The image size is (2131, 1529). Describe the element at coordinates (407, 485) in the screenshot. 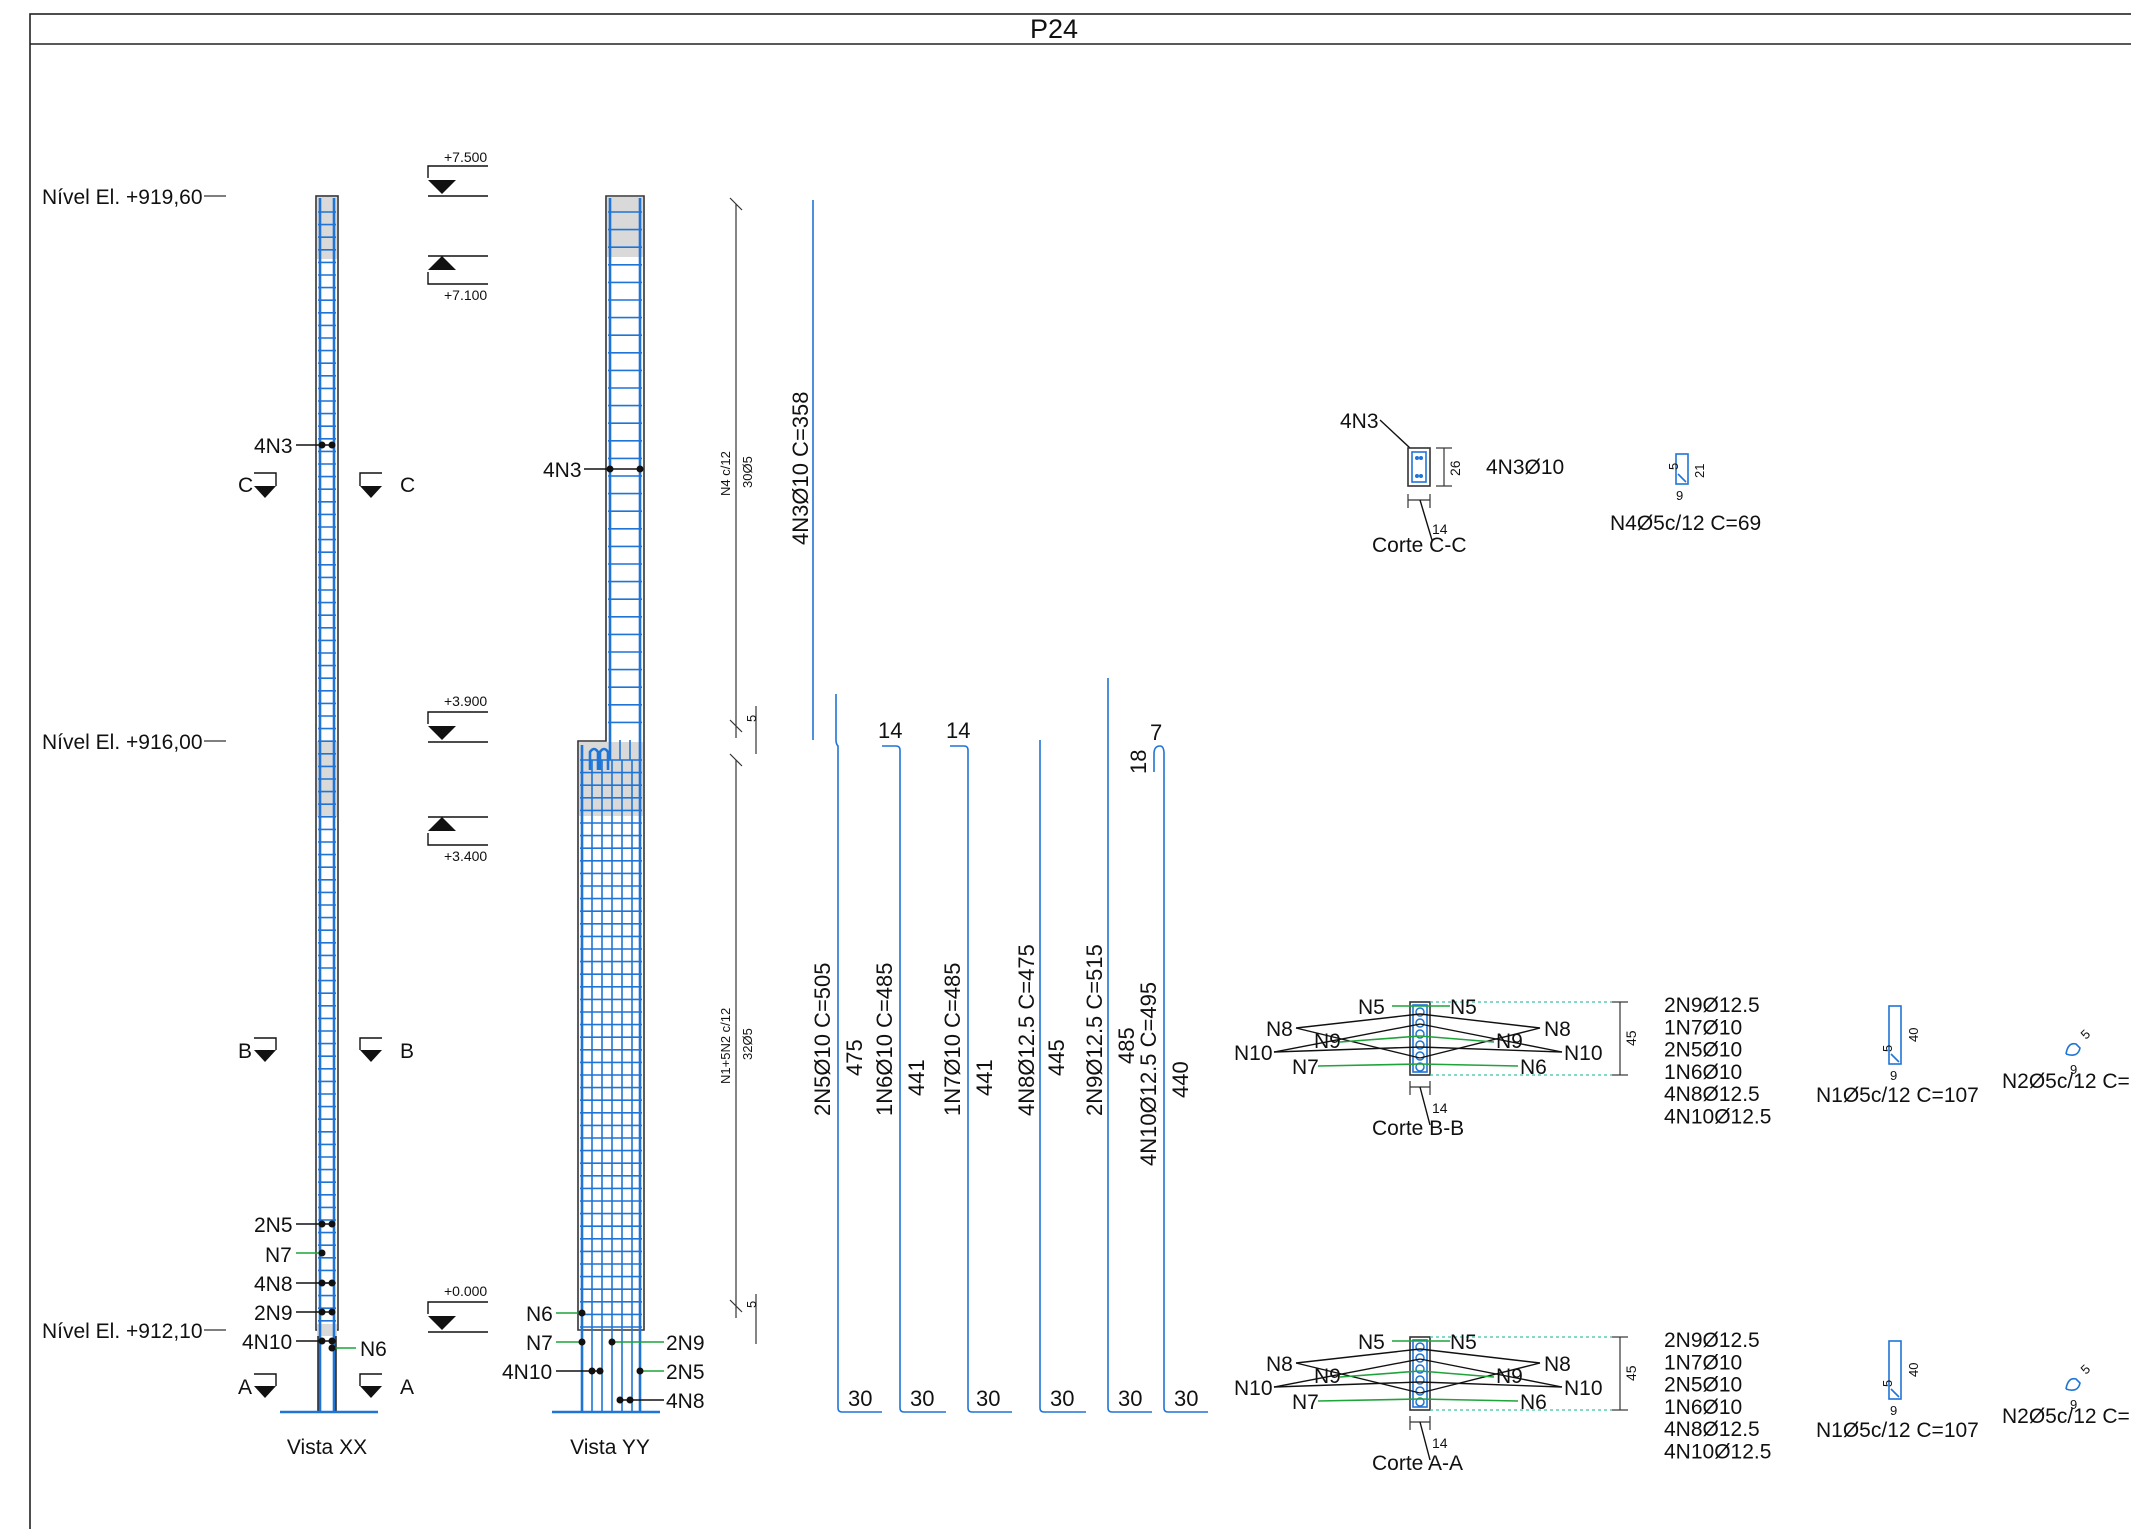

I see `svg-text: C` at that location.